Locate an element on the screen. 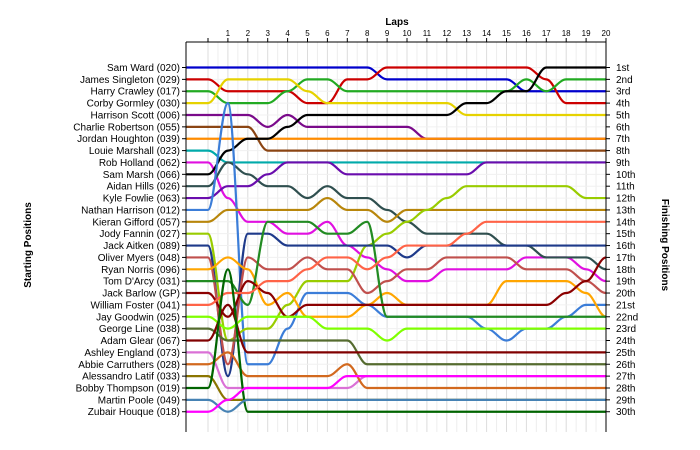 The image size is (700, 450). start-position-label: Ryan Norris (096) is located at coordinates (140, 270).